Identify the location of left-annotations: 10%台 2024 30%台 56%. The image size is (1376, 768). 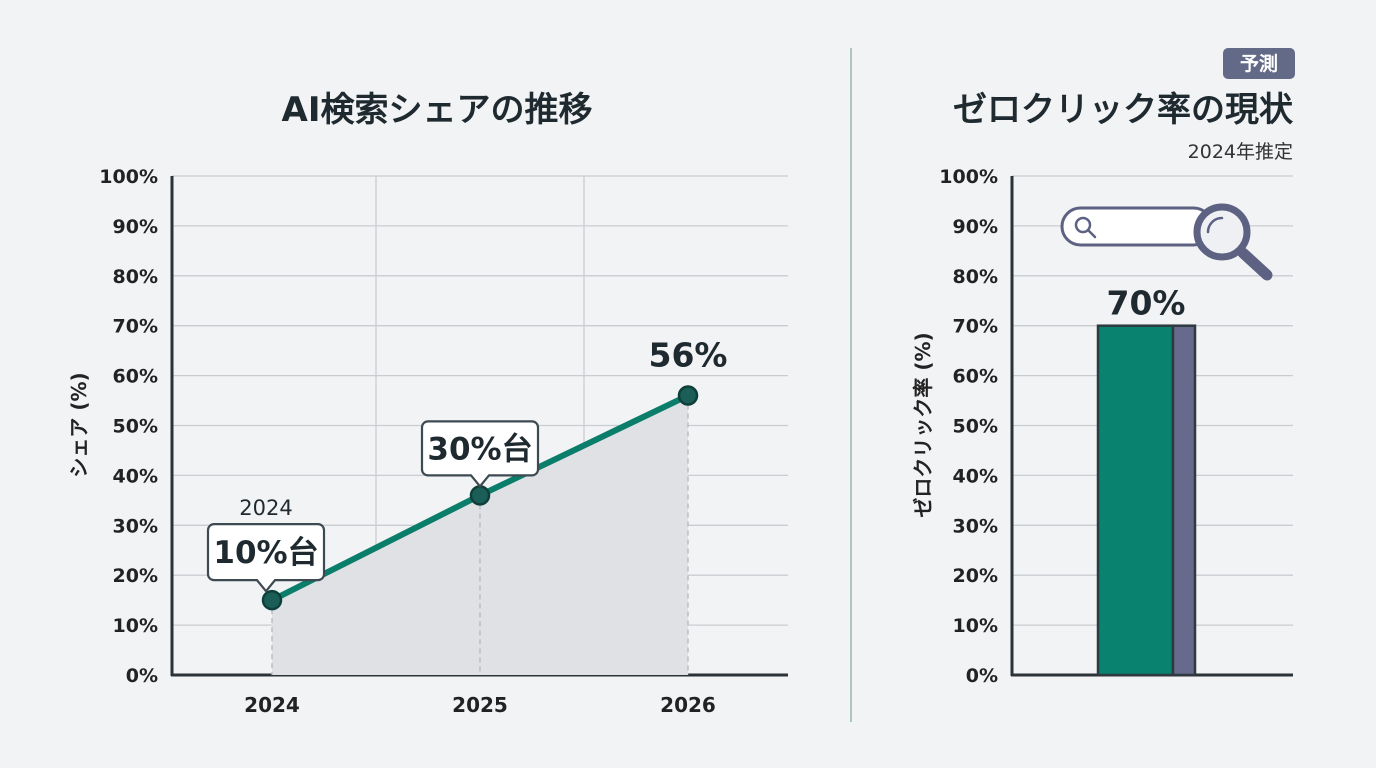
(467, 464).